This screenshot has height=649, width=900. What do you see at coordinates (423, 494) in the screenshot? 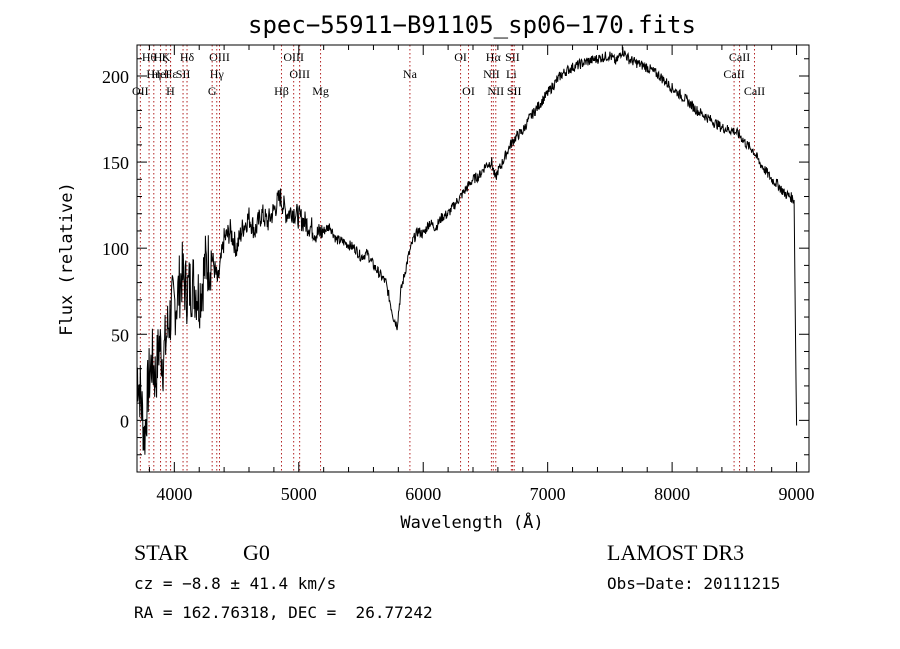
I see `x-tick-label-6000: 6000` at bounding box center [423, 494].